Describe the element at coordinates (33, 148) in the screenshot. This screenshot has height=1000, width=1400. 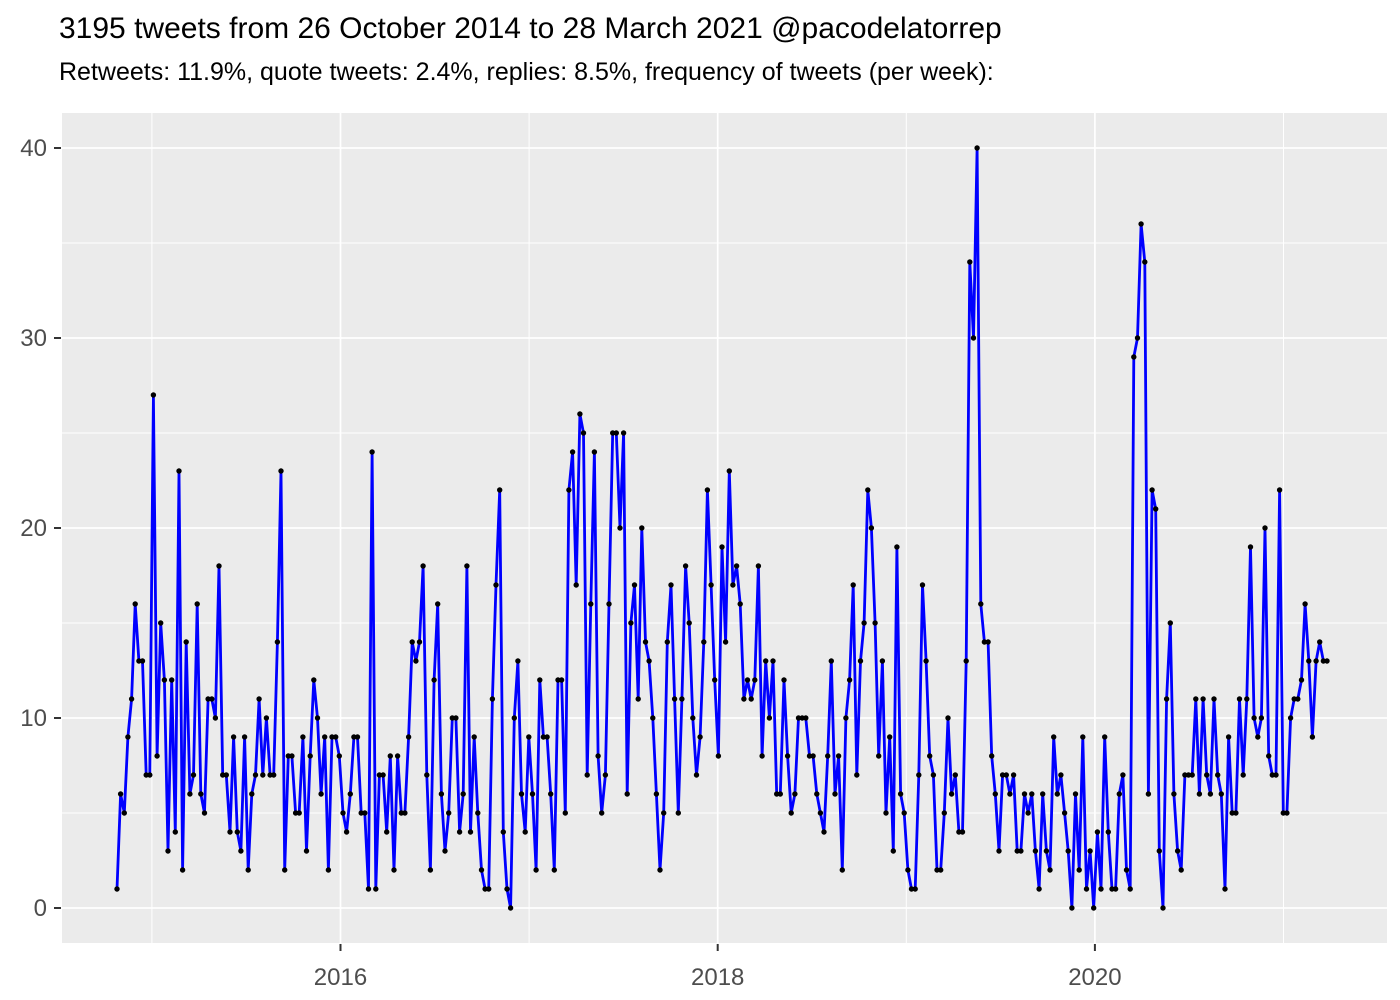
I see `y-axis-tick-label: 40` at that location.